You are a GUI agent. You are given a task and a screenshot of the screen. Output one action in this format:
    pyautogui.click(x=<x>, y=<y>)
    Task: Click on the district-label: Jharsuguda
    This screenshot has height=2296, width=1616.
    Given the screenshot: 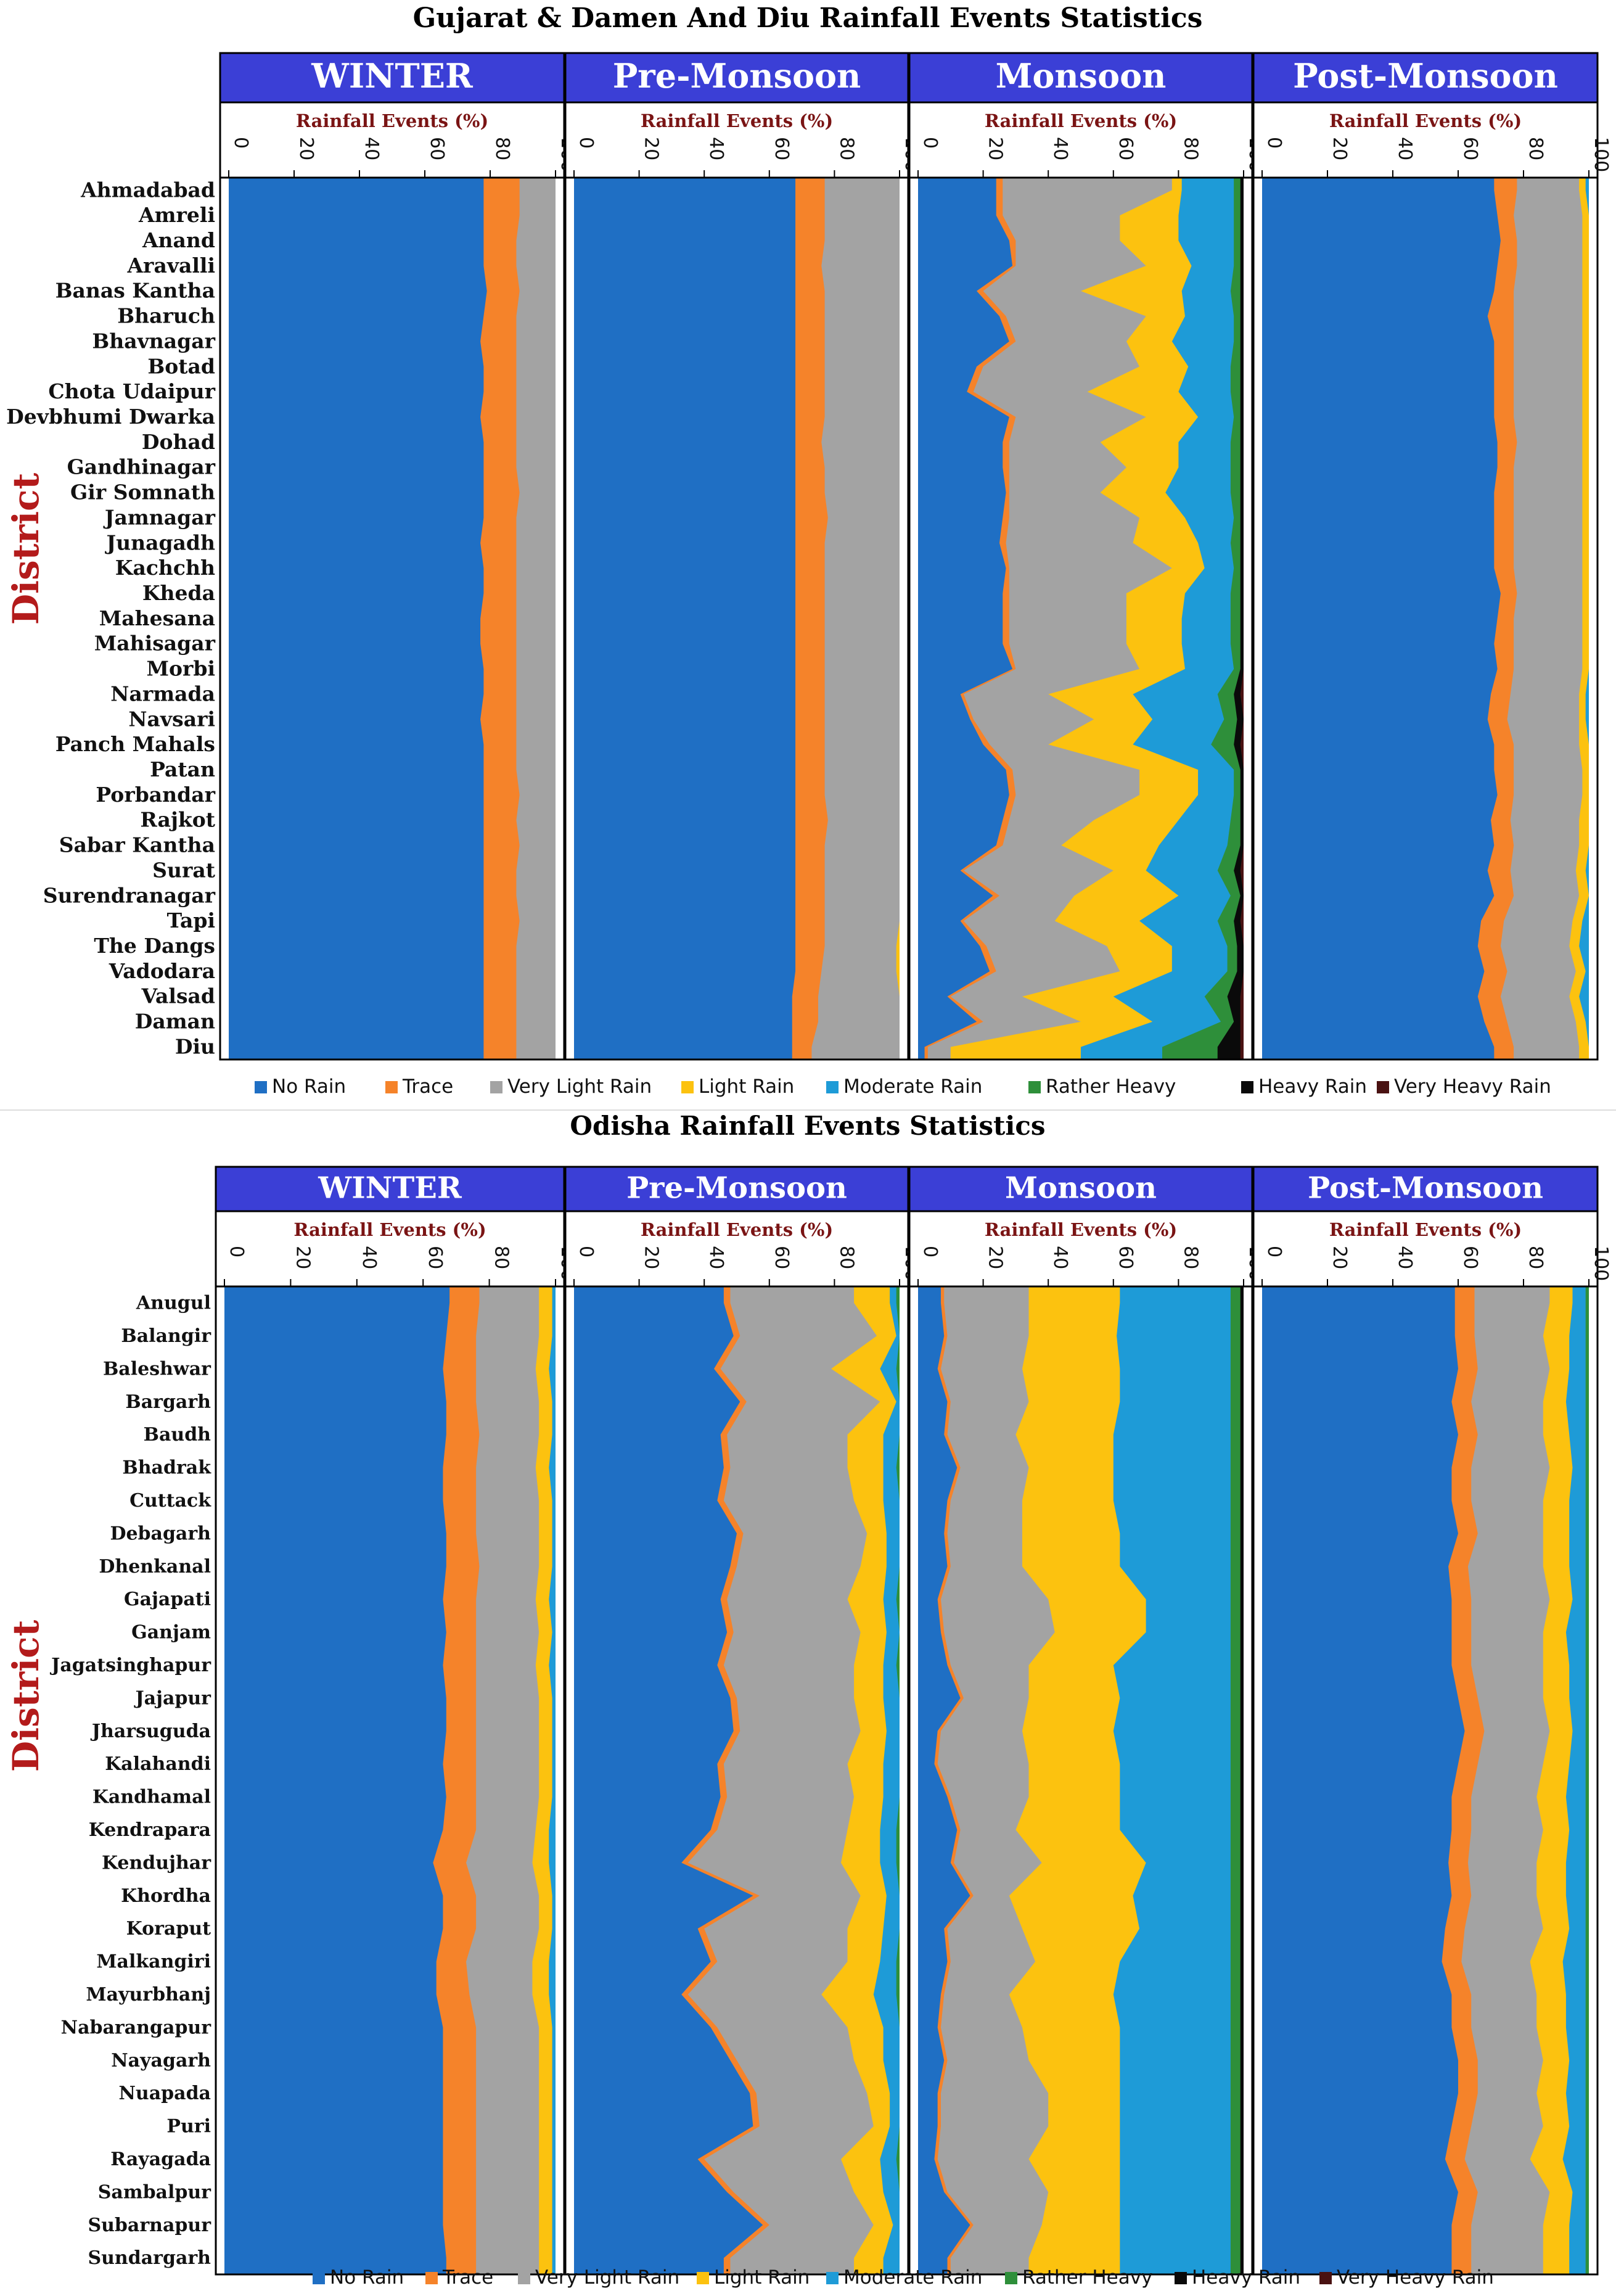 What is the action you would take?
    pyautogui.click(x=150, y=1731)
    